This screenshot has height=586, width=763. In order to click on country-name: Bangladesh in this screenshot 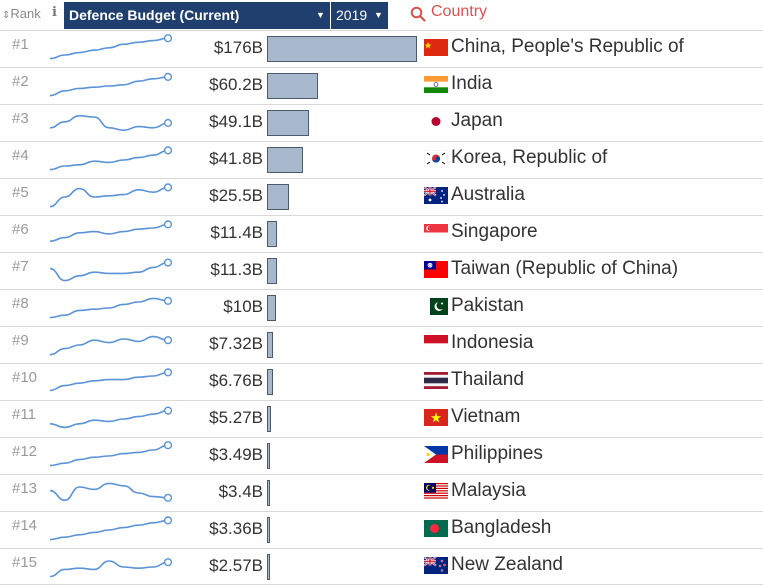, I will do `click(501, 527)`.